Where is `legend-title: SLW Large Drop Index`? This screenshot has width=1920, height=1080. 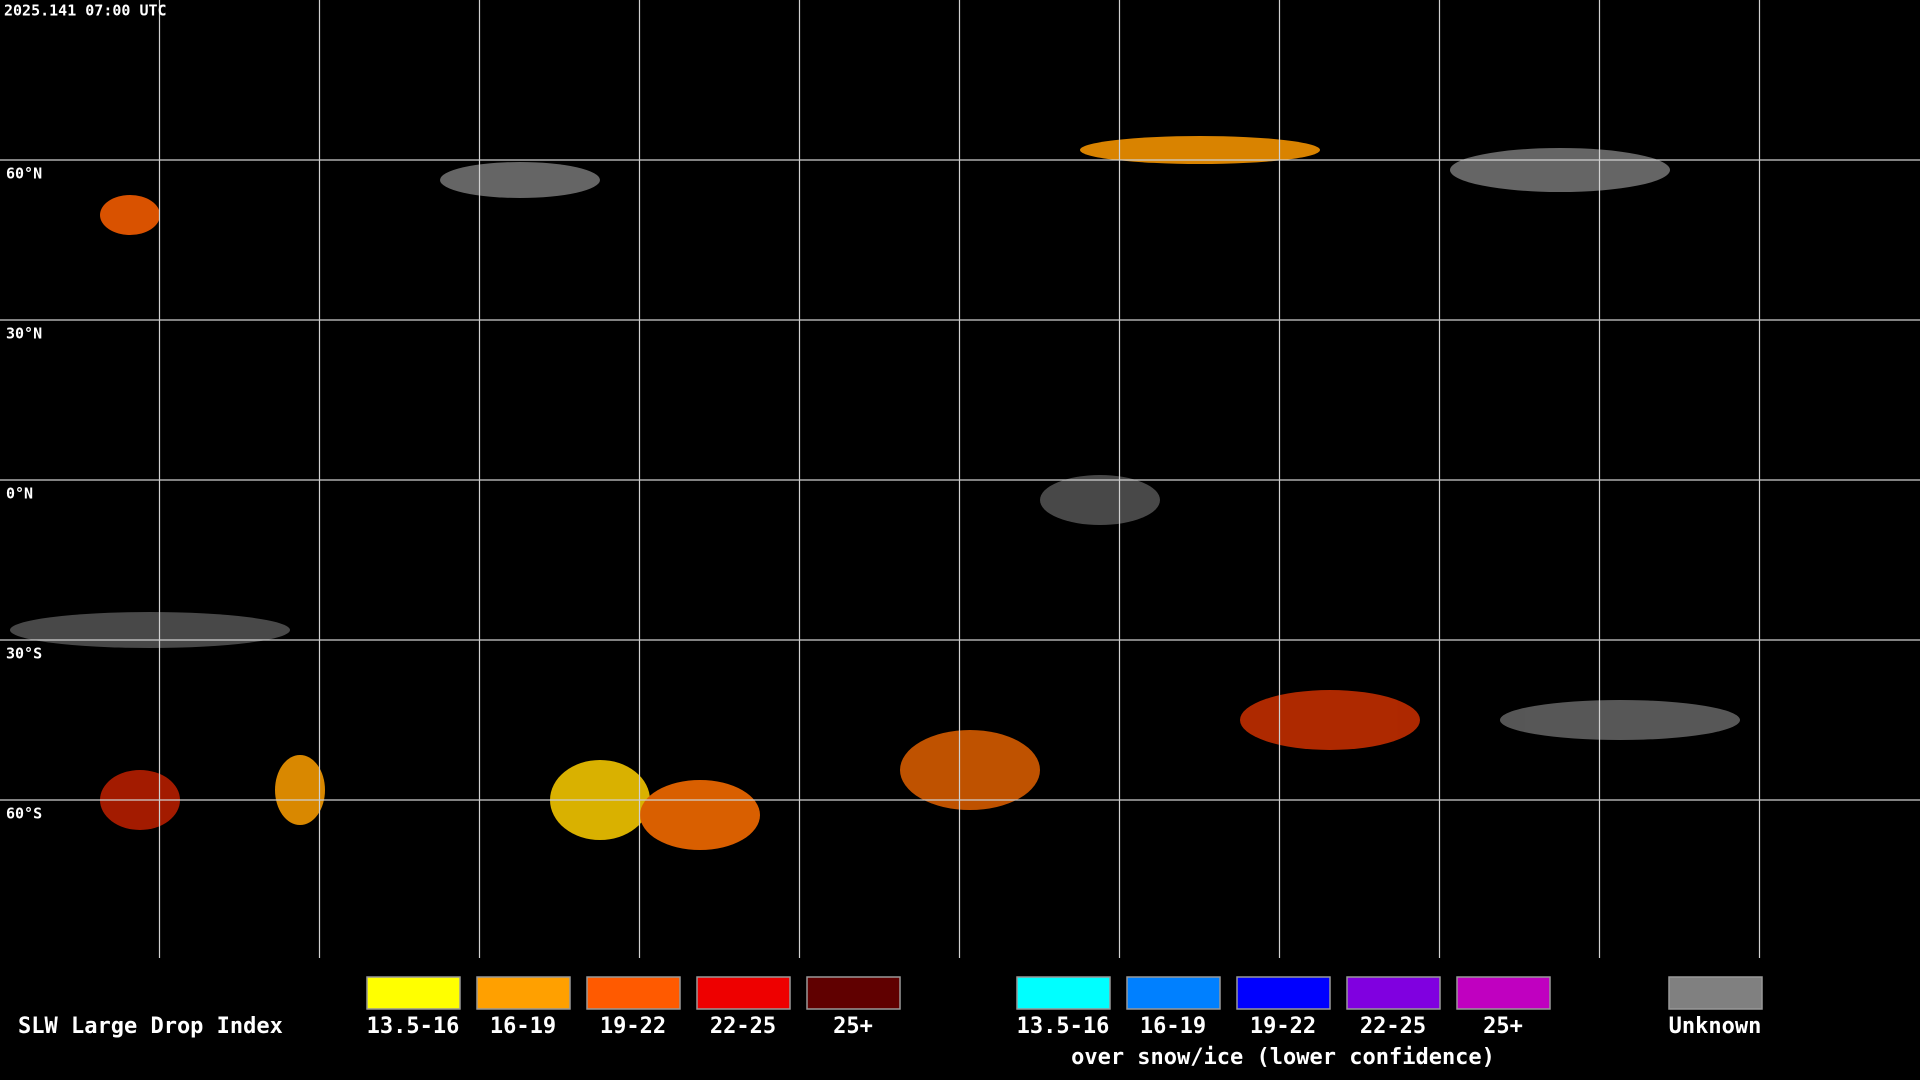 legend-title: SLW Large Drop Index is located at coordinates (150, 1026).